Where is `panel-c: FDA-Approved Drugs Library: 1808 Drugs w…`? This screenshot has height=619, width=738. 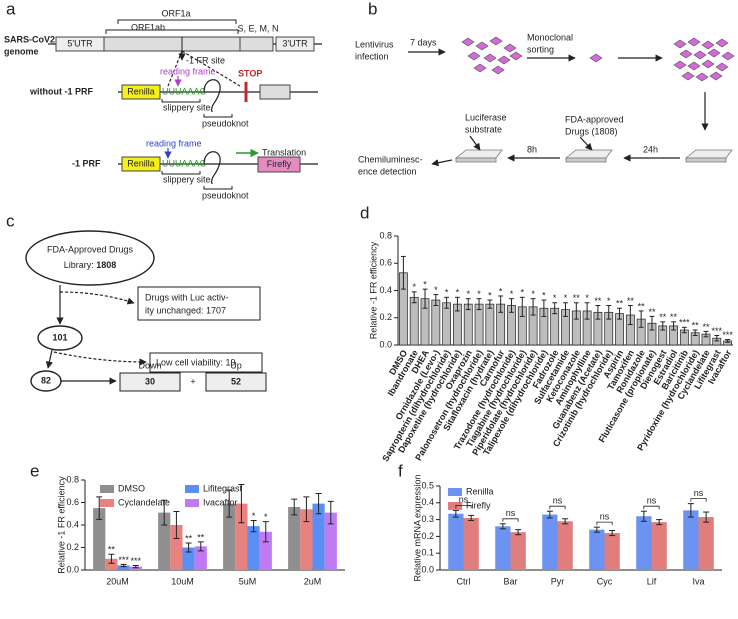
panel-c: FDA-Approved Drugs Library: 1808 Drugs w… is located at coordinates (146, 311).